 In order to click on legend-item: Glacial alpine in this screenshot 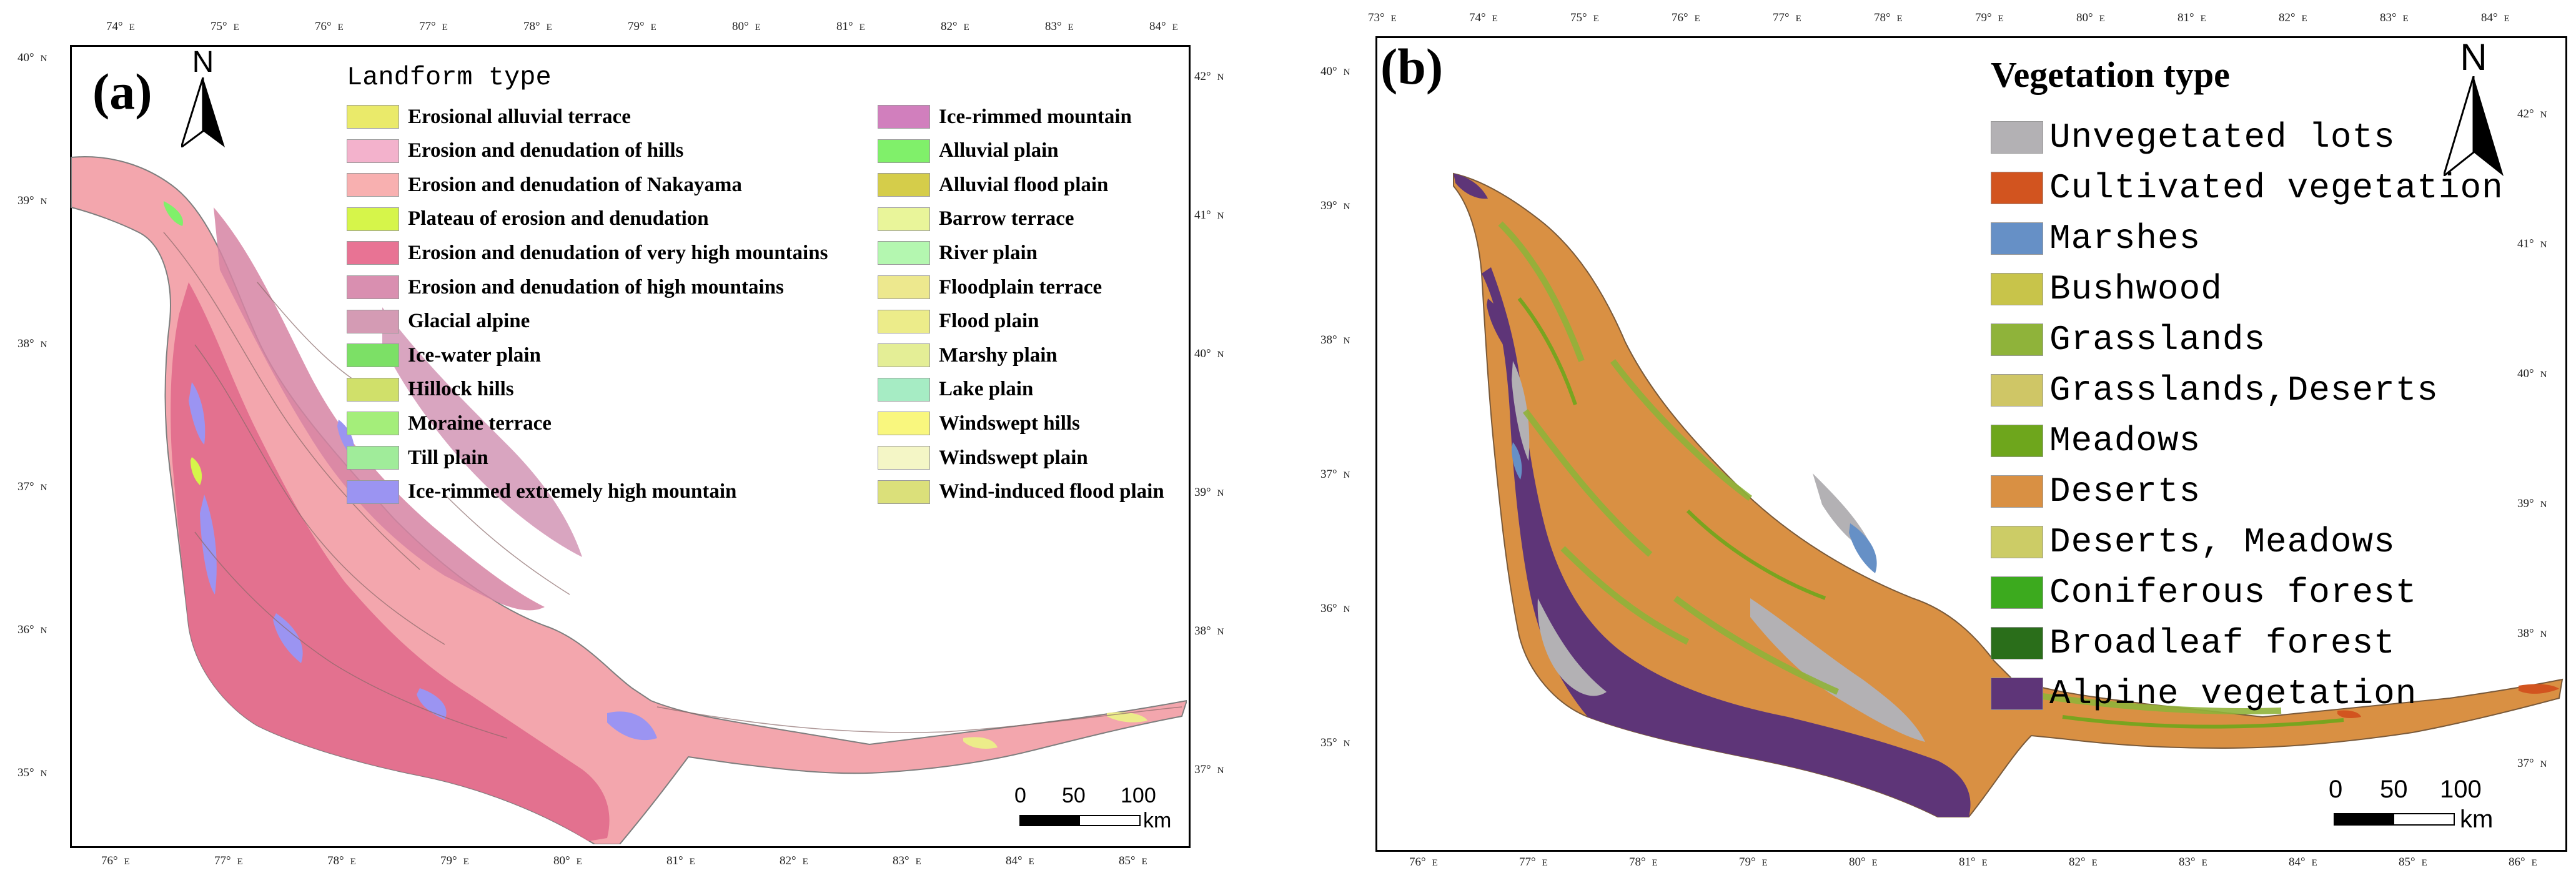, I will do `click(438, 321)`.